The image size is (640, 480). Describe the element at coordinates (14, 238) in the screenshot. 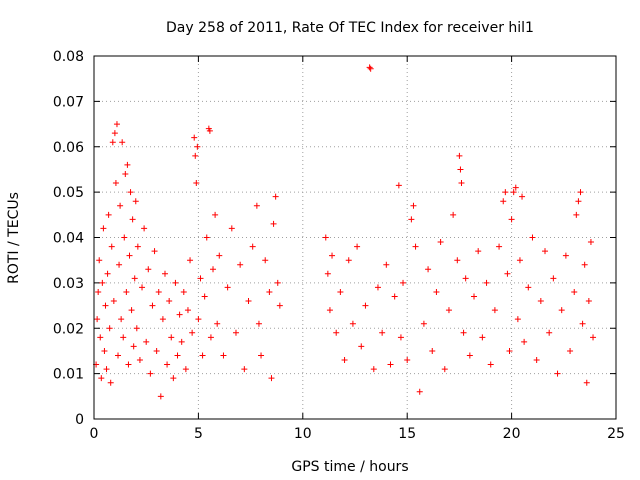

I see `y-axis-label: ROTI / TECUs` at that location.